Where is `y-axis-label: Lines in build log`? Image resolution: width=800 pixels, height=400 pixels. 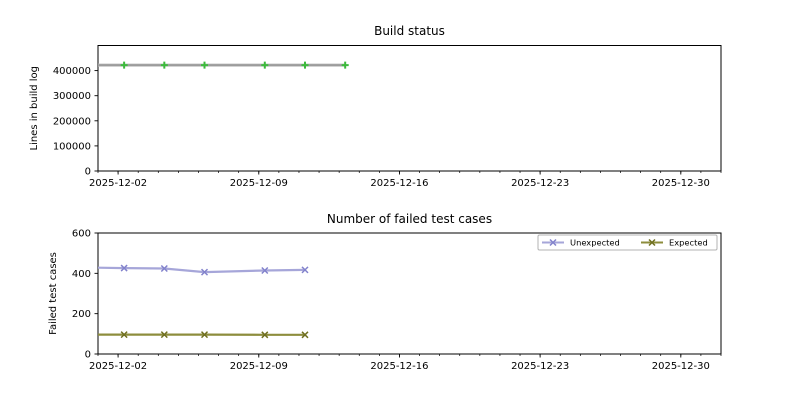
y-axis-label: Lines in build log is located at coordinates (34, 108).